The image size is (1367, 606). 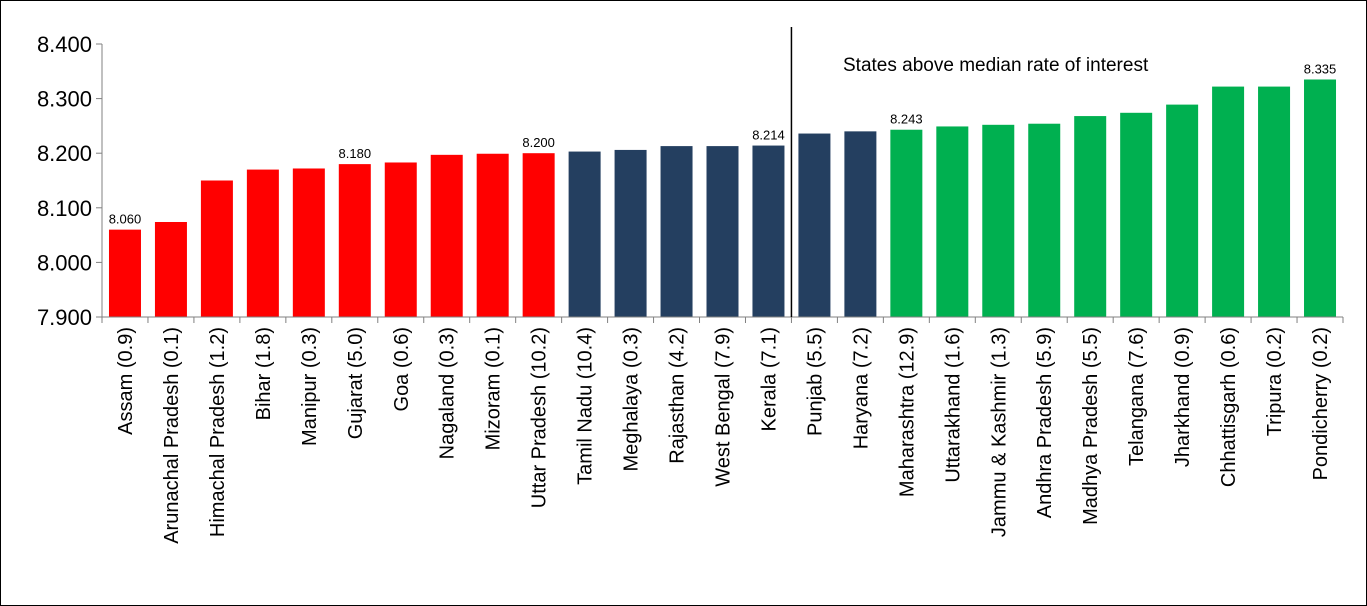 What do you see at coordinates (768, 135) in the screenshot?
I see `data-label: 8.214` at bounding box center [768, 135].